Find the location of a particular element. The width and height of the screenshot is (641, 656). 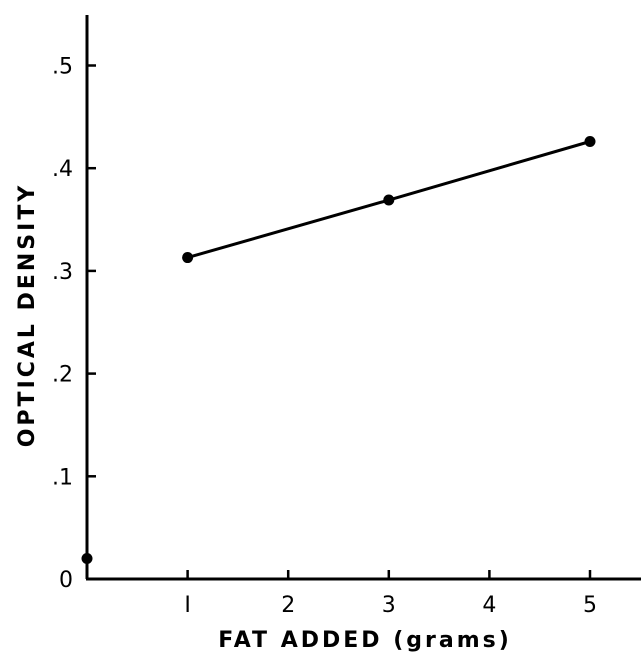

x-axis-title: FAT ADDED (grams) is located at coordinates (365, 640).